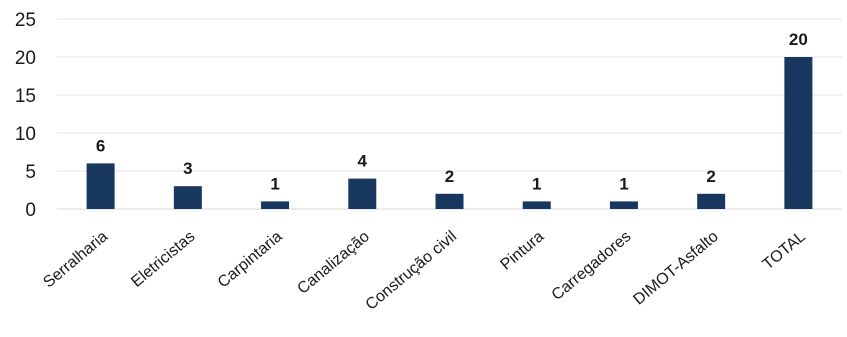  I want to click on y-tick-label: 20, so click(25, 58).